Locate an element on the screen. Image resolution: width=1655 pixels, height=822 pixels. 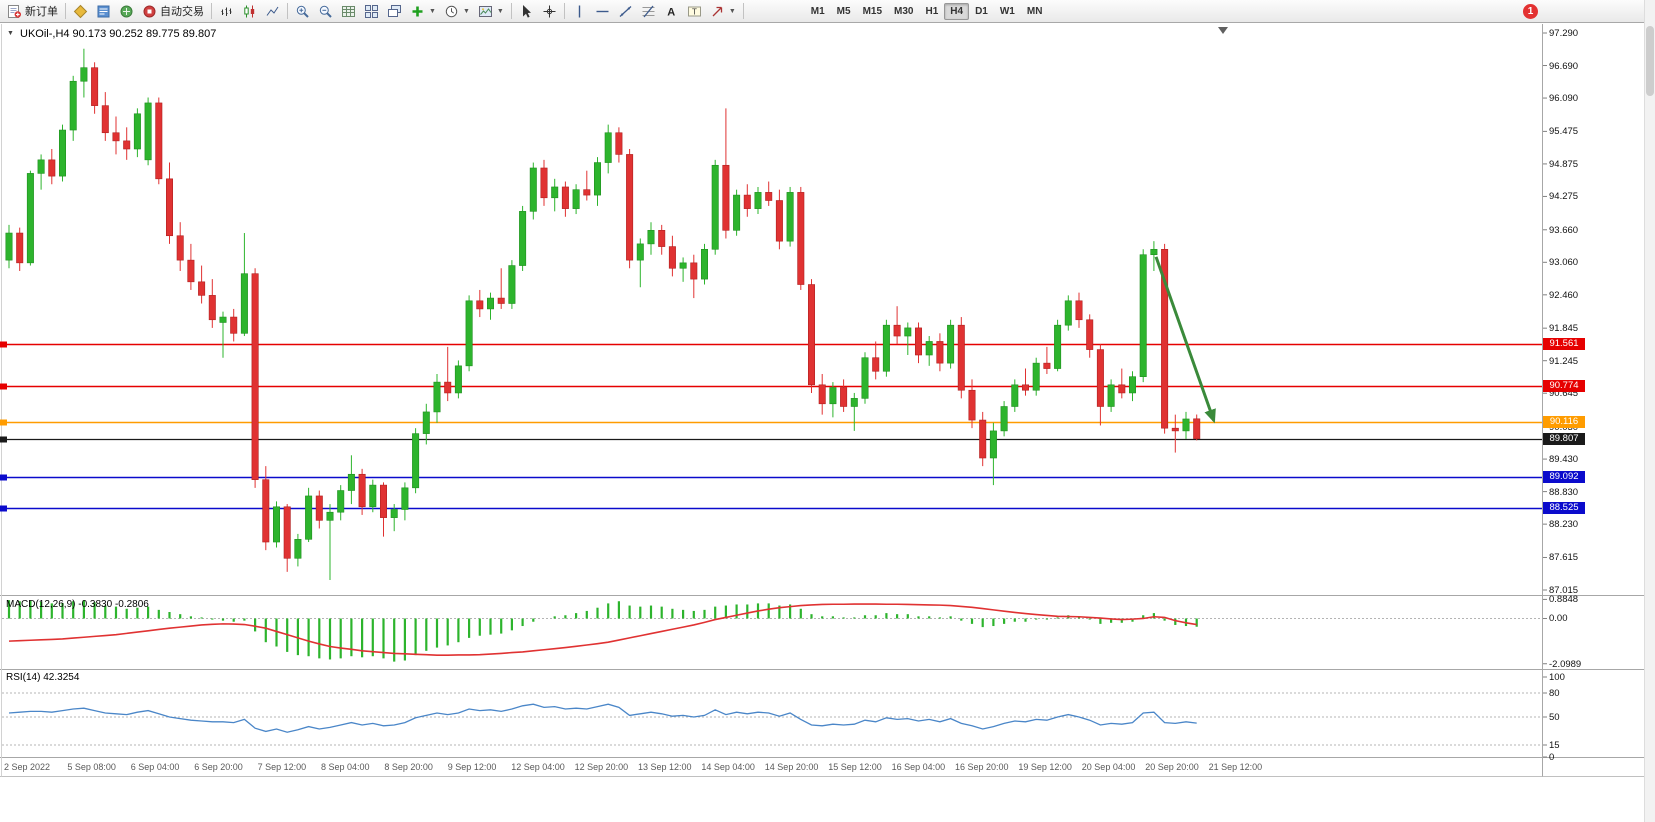
macd-indicator-label: MACD(12,26,9) -0.3830 -0.2806 is located at coordinates (77, 604).